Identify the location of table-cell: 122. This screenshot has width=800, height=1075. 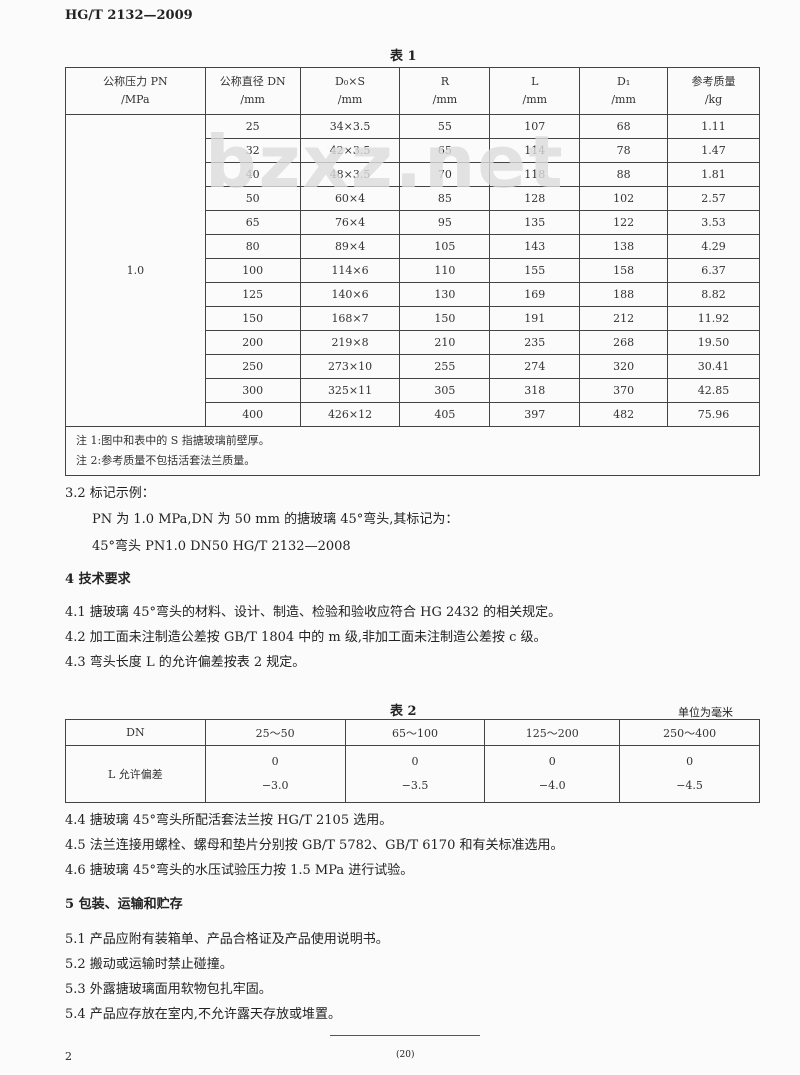
(624, 222).